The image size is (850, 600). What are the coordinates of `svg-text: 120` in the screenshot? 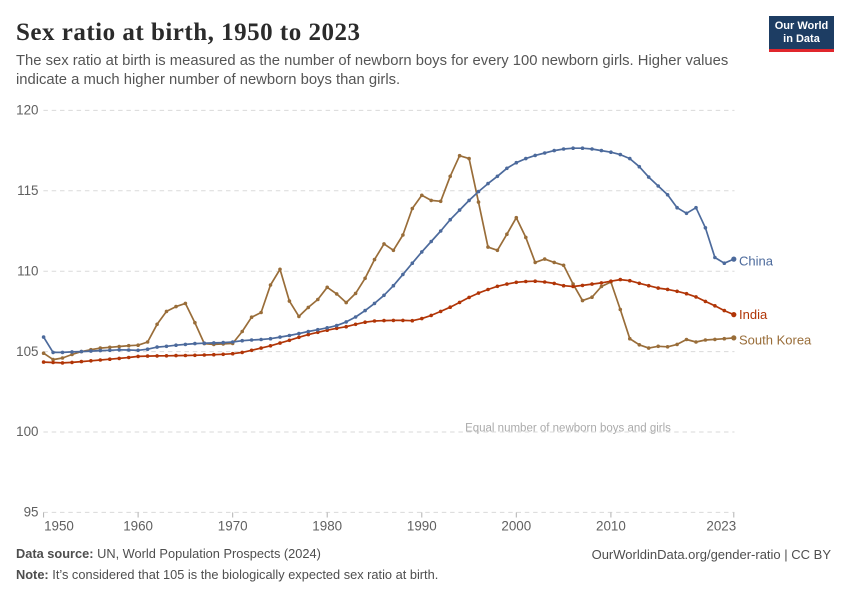 It's located at (27, 110).